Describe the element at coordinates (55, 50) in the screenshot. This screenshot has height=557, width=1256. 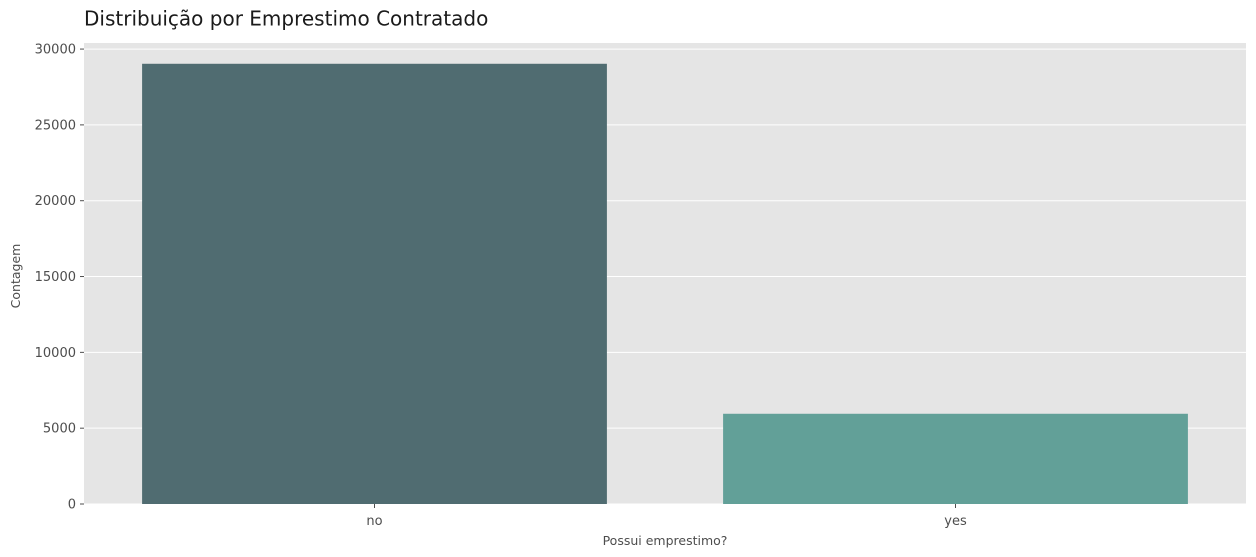
I see `y-tick-label: 30000` at that location.